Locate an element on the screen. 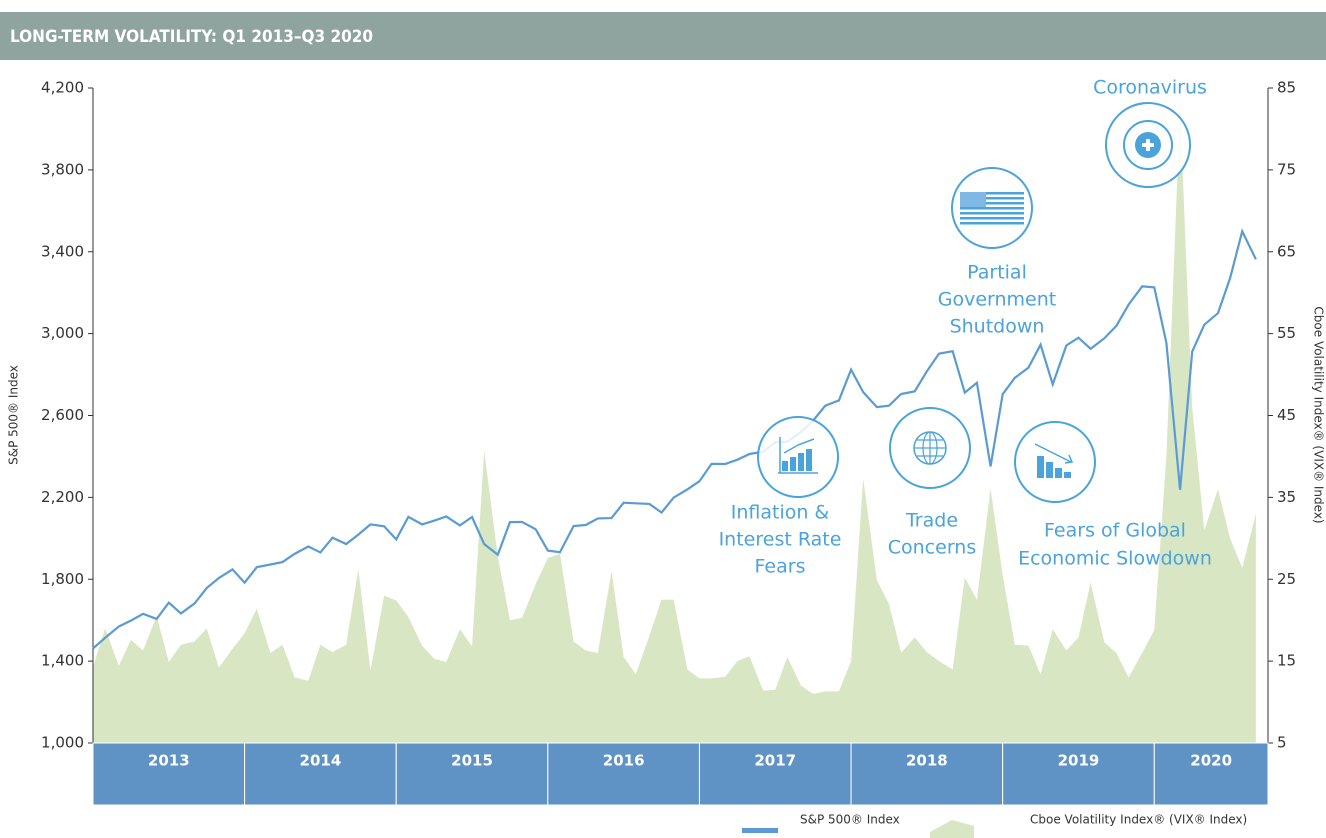 The image size is (1326, 838). annotation-text: Economic Slowdown is located at coordinates (1115, 559).